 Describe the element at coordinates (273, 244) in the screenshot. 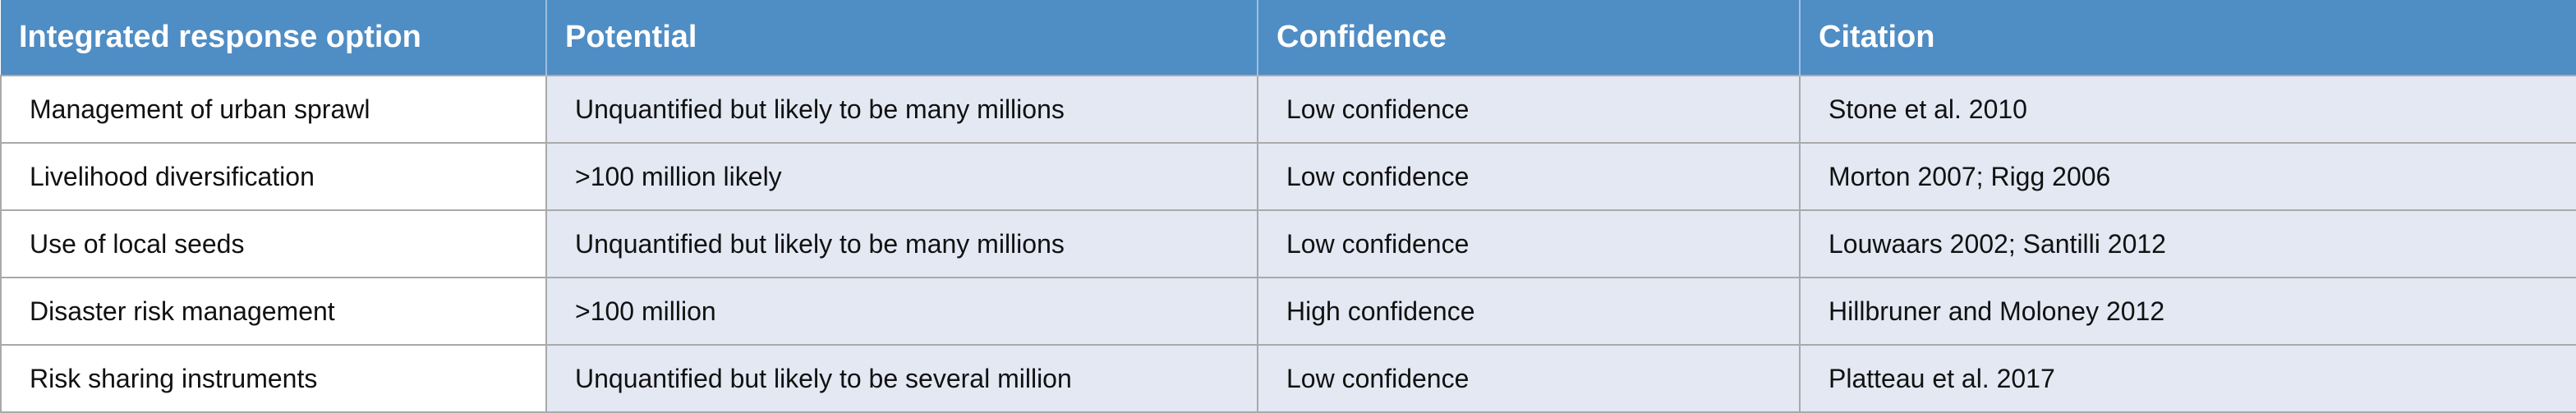

I see `table-cell: Use of local seeds` at that location.